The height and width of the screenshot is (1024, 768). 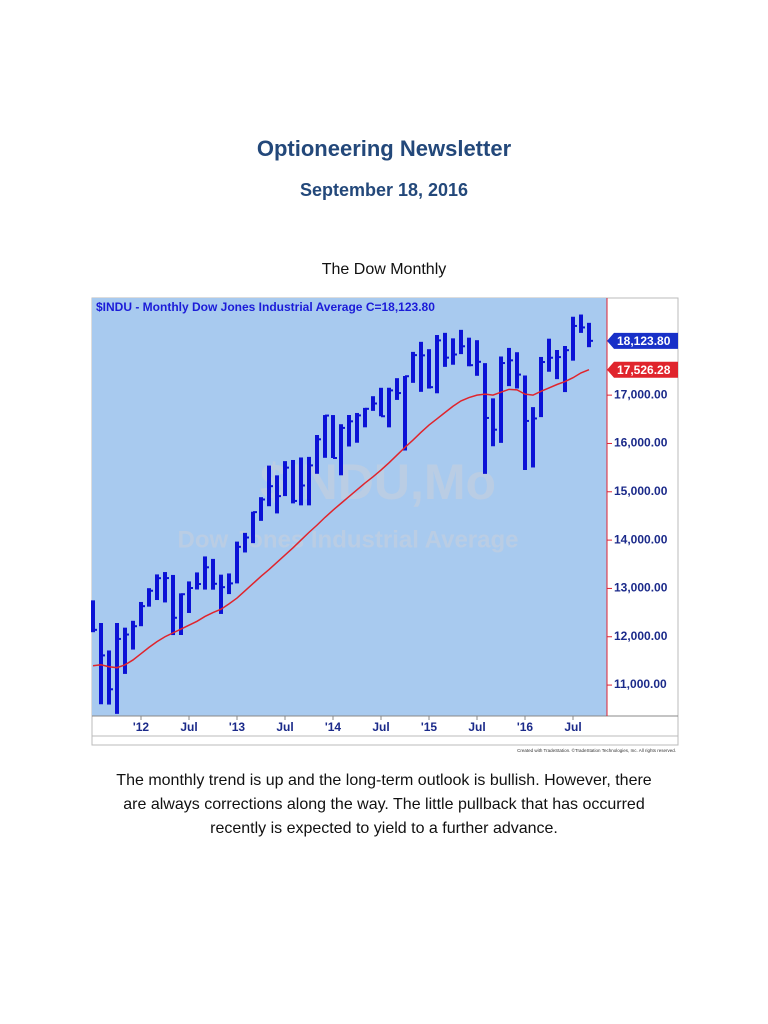 What do you see at coordinates (641, 636) in the screenshot?
I see `y-tick-label: 12,000.00` at bounding box center [641, 636].